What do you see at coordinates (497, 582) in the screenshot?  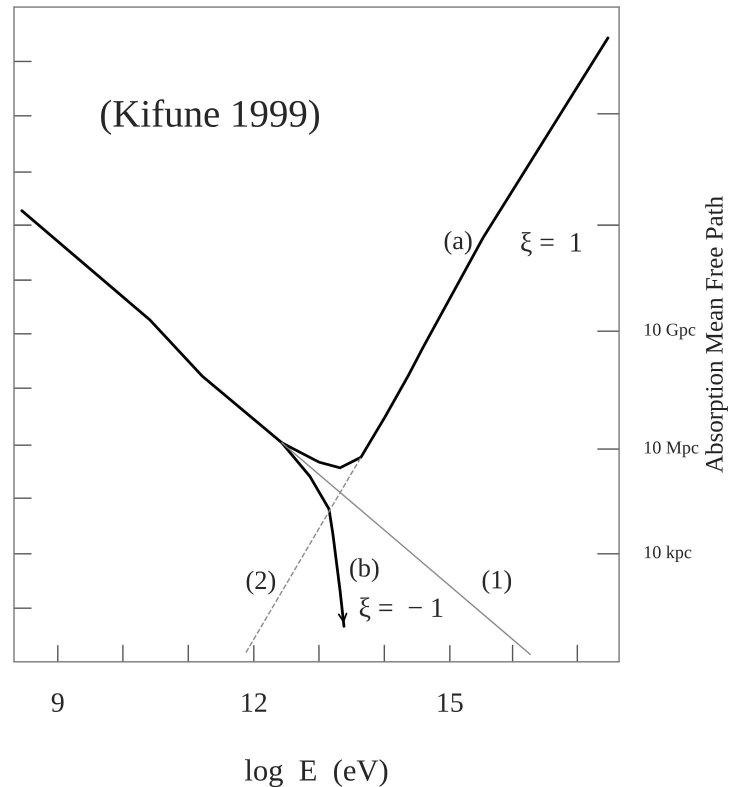 I see `annotation: (1)` at bounding box center [497, 582].